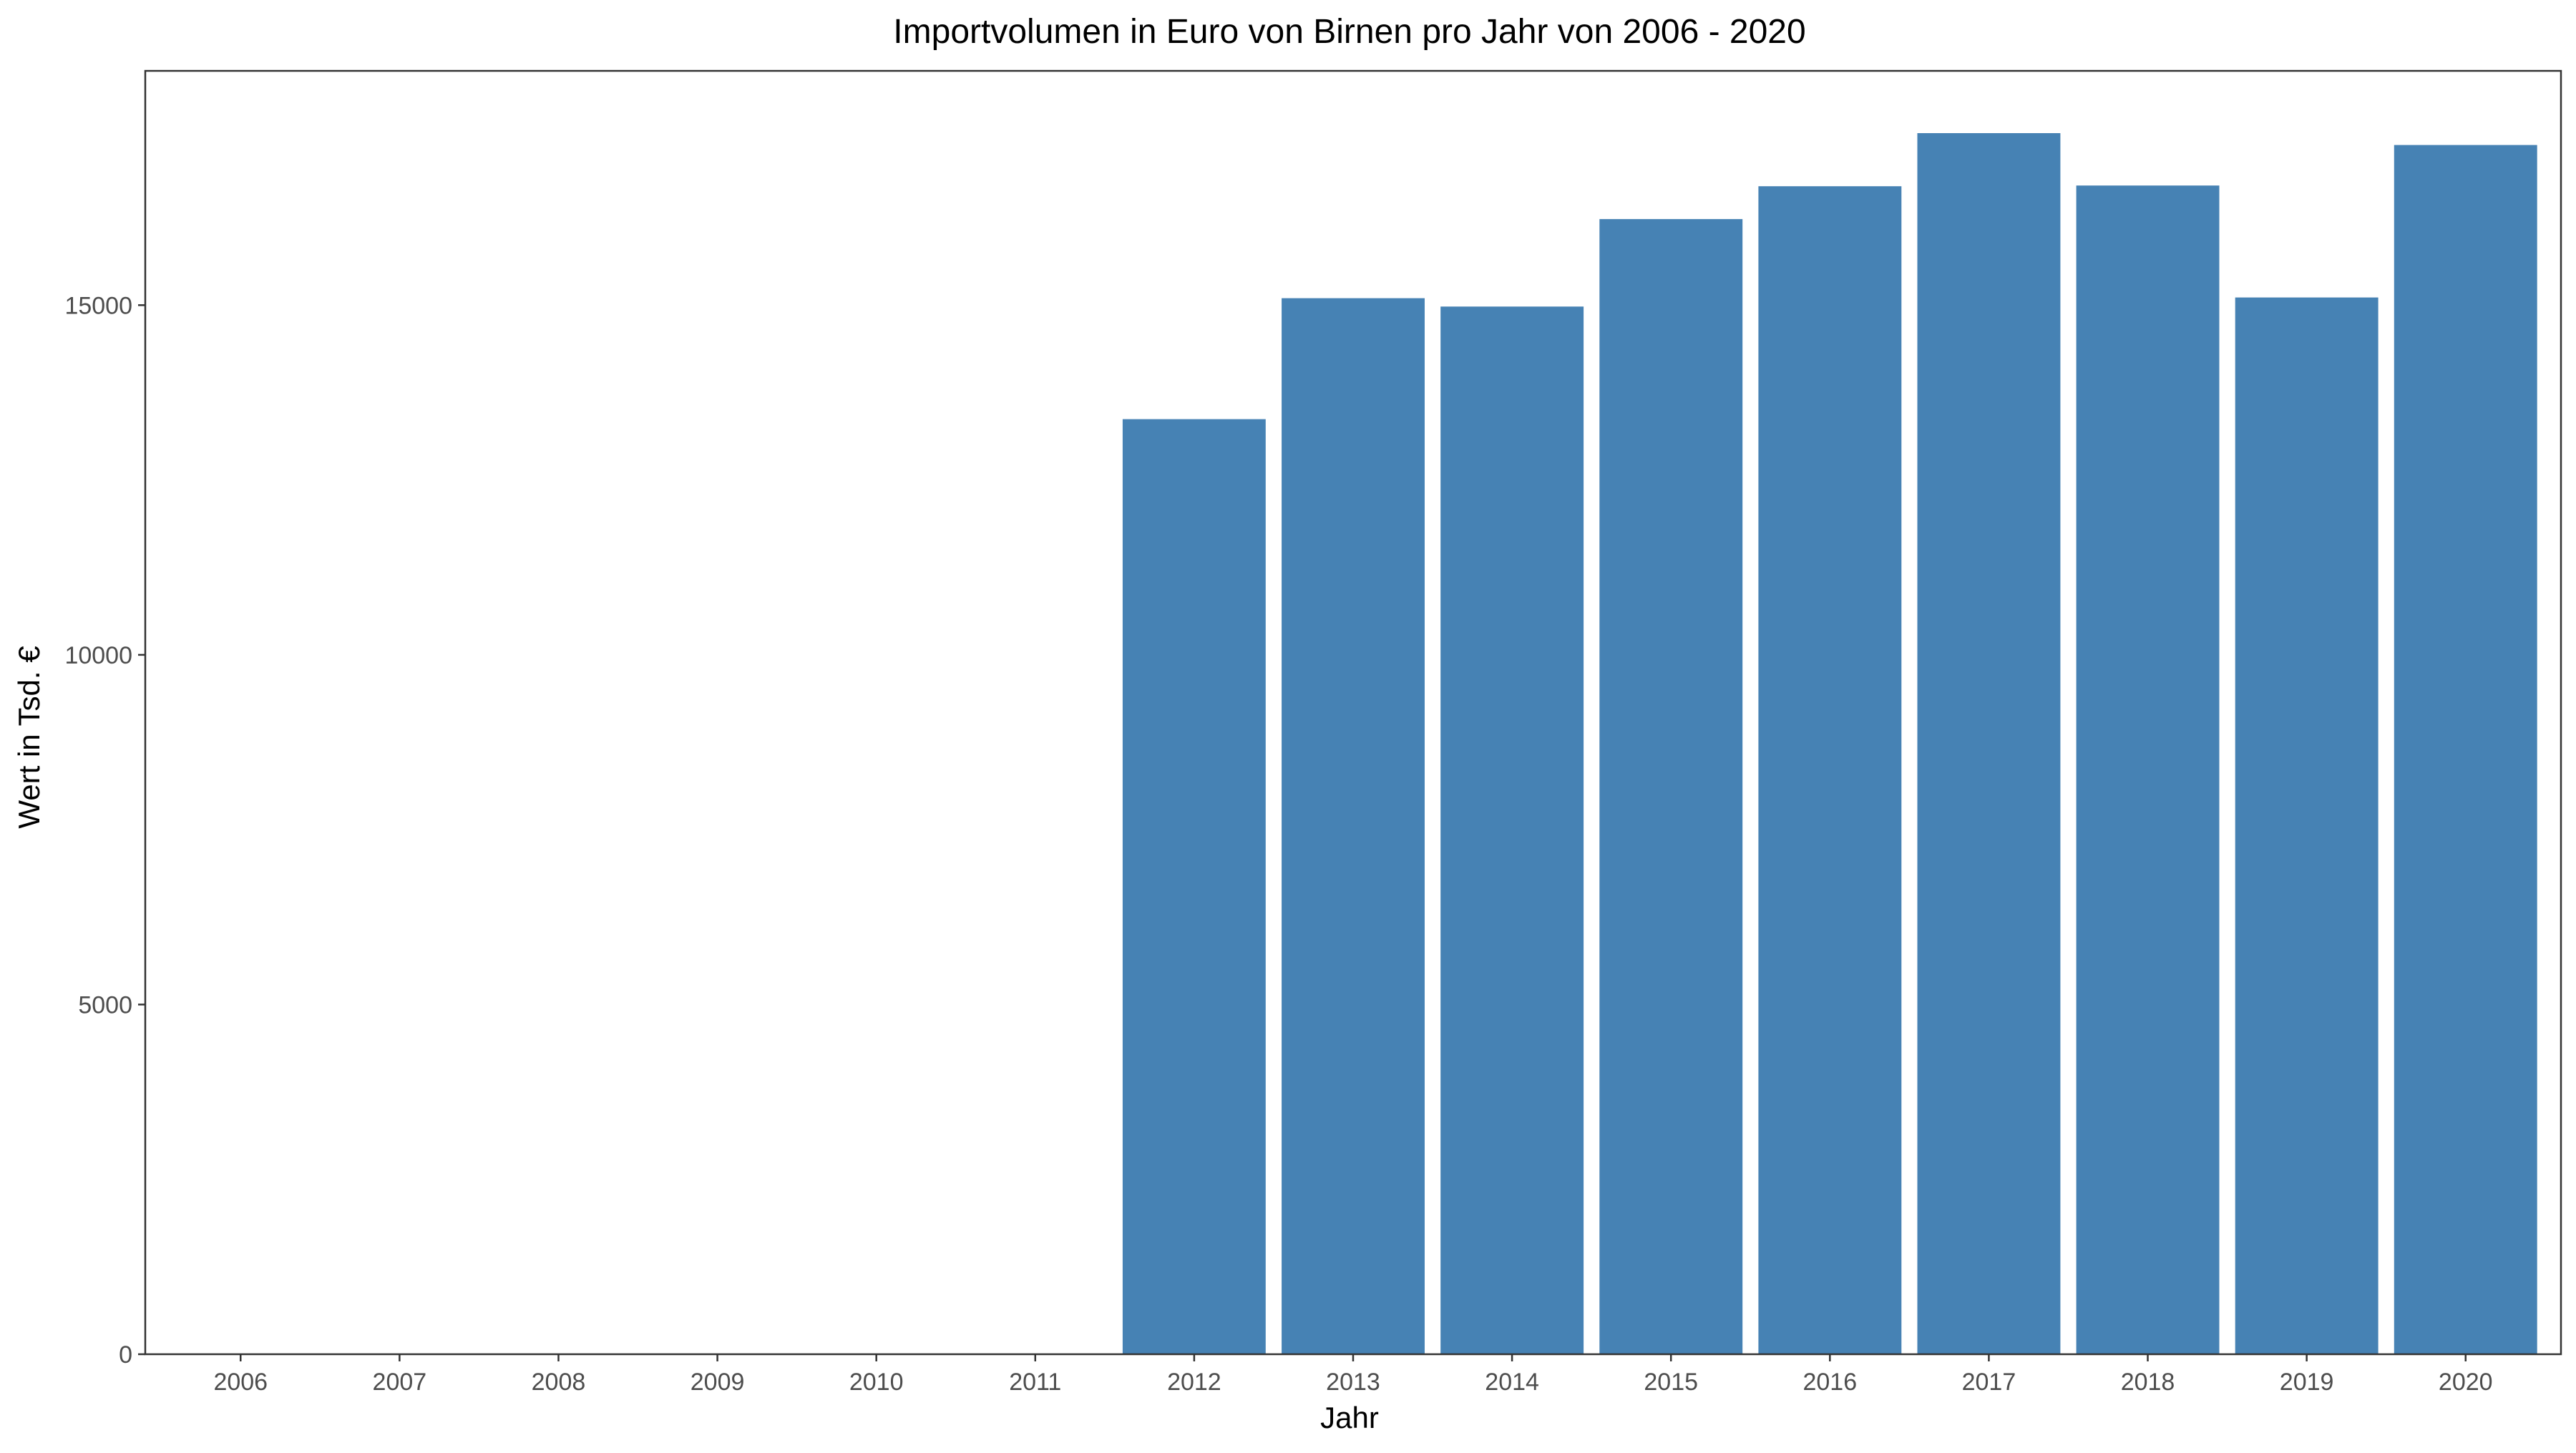  What do you see at coordinates (240, 1382) in the screenshot?
I see `x-tick-label: 2006` at bounding box center [240, 1382].